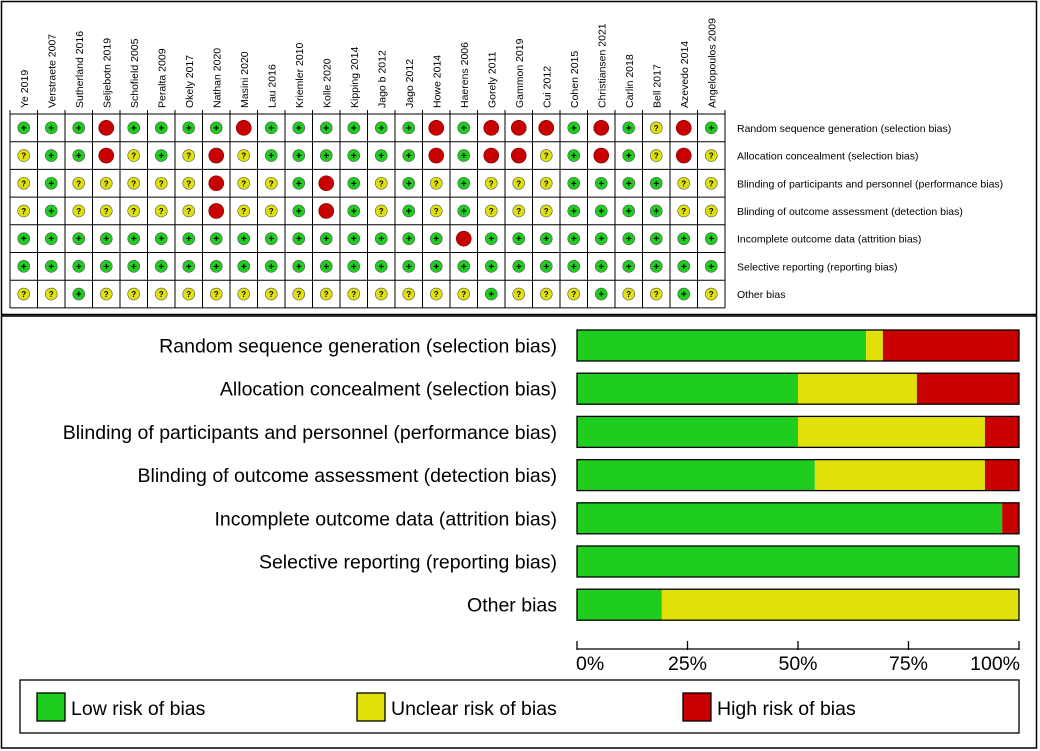 The width and height of the screenshot is (1040, 751). Describe the element at coordinates (697, 707) in the screenshot. I see `legend-swatch-high` at that location.